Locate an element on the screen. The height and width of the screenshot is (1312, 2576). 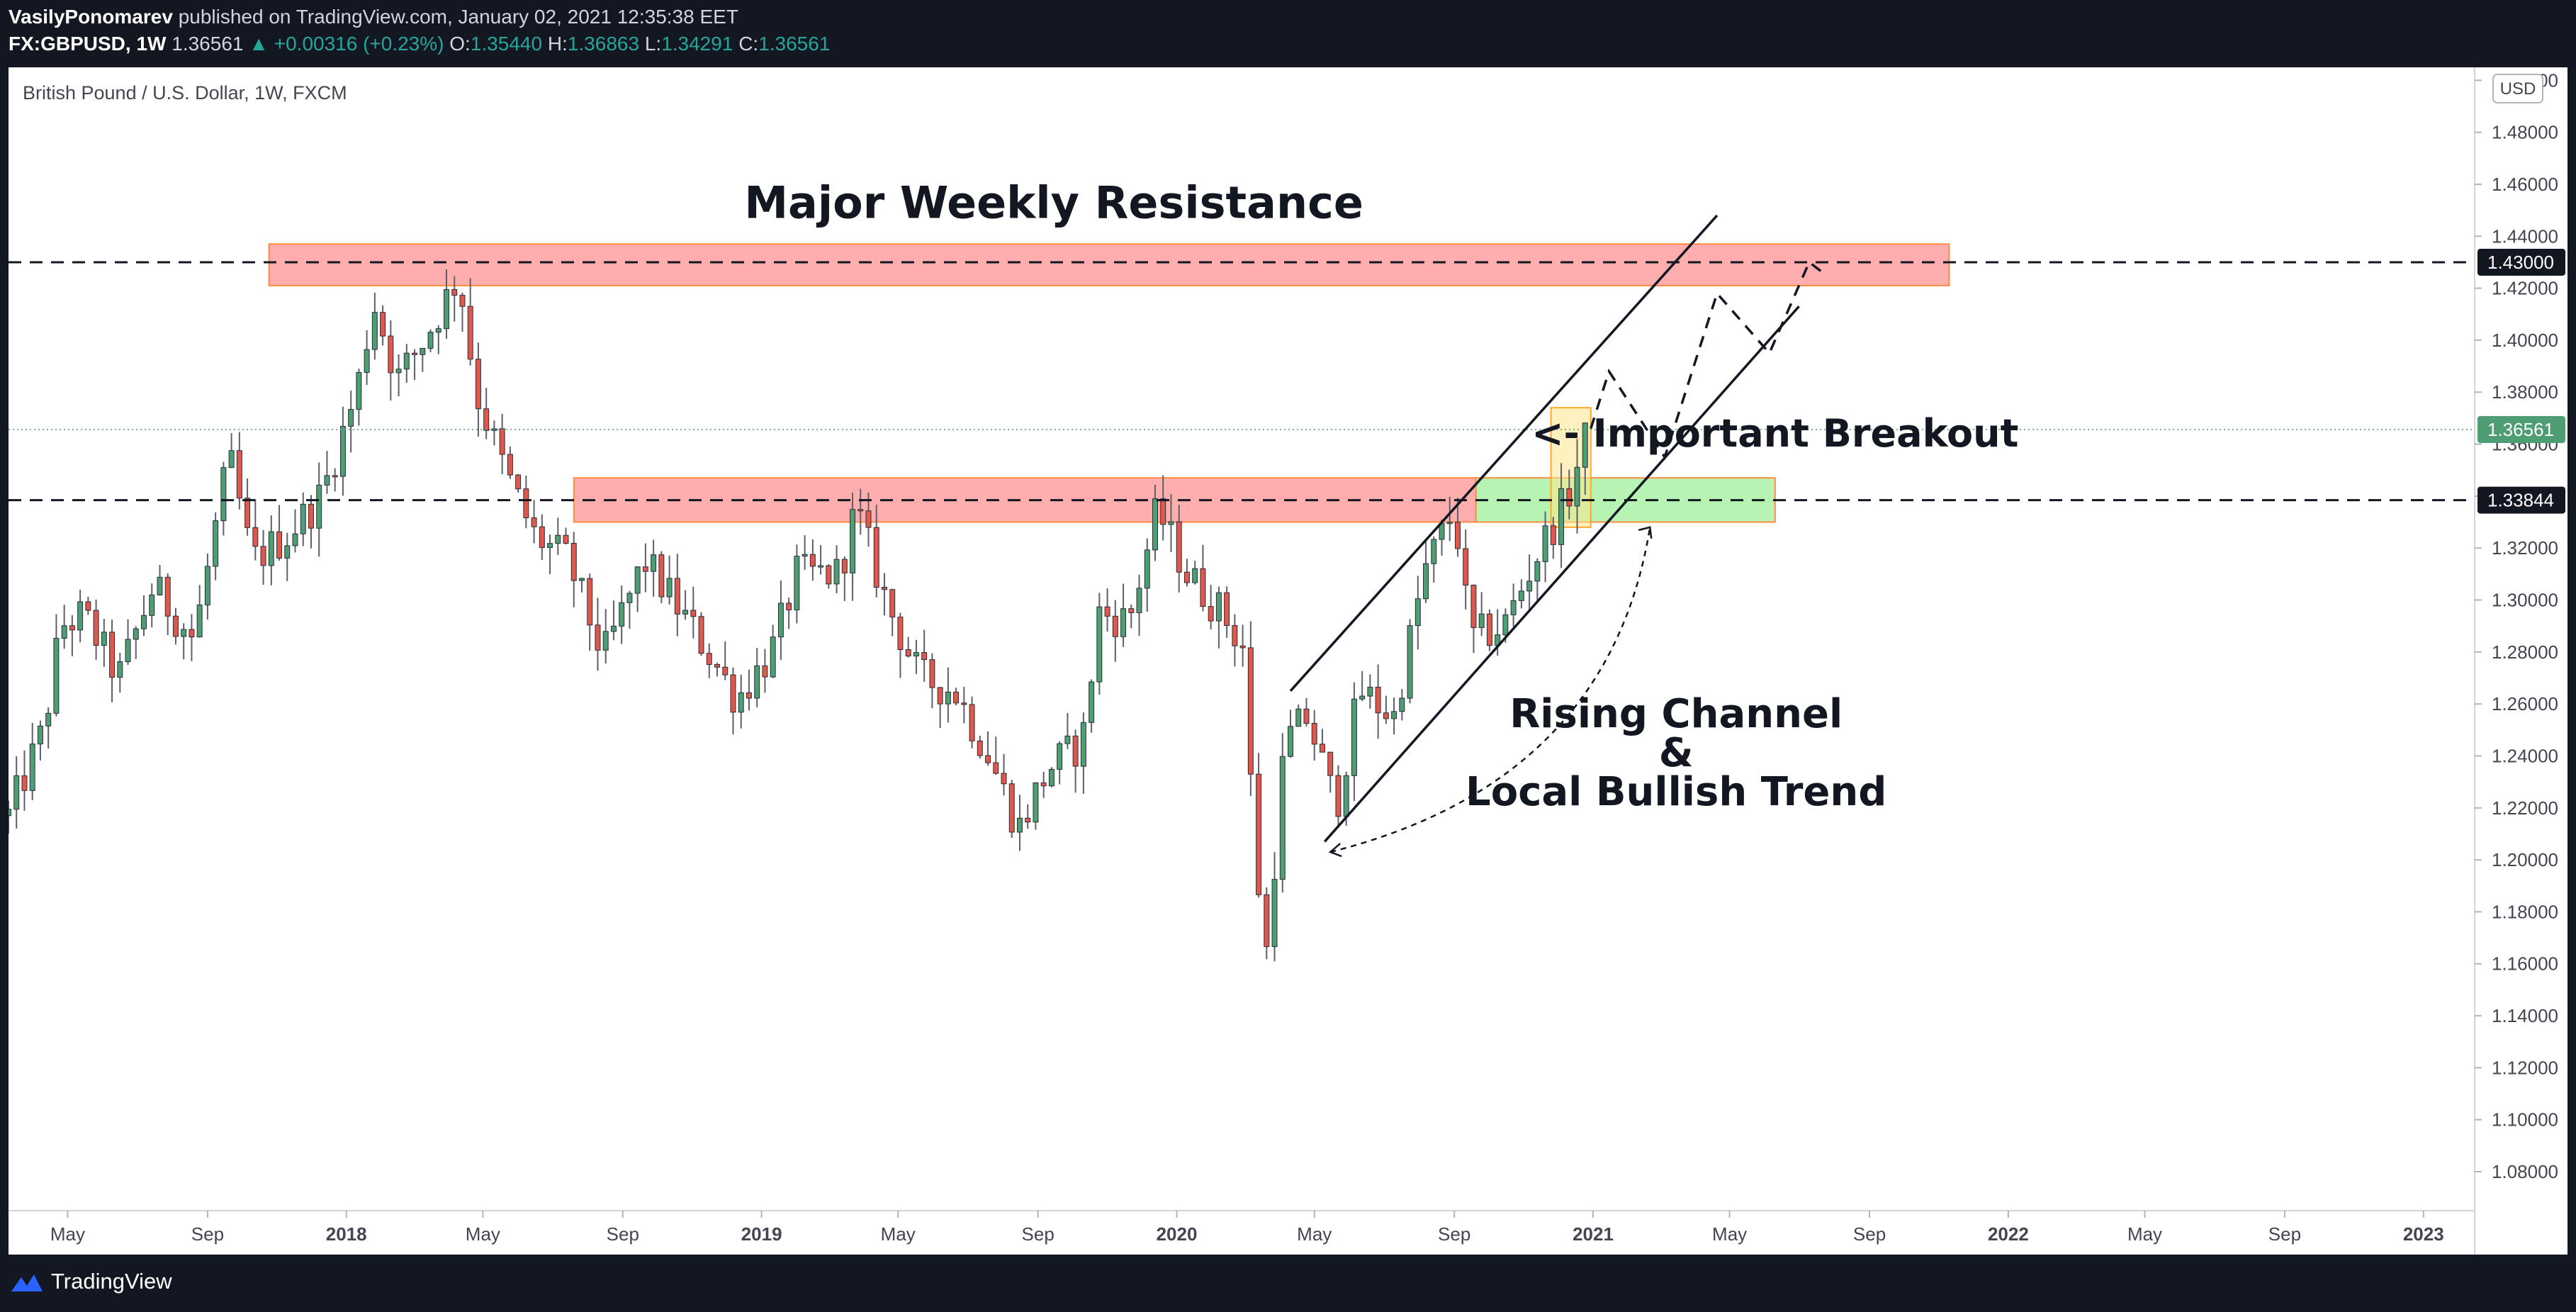
resistance-zone-lower is located at coordinates (1025, 500).